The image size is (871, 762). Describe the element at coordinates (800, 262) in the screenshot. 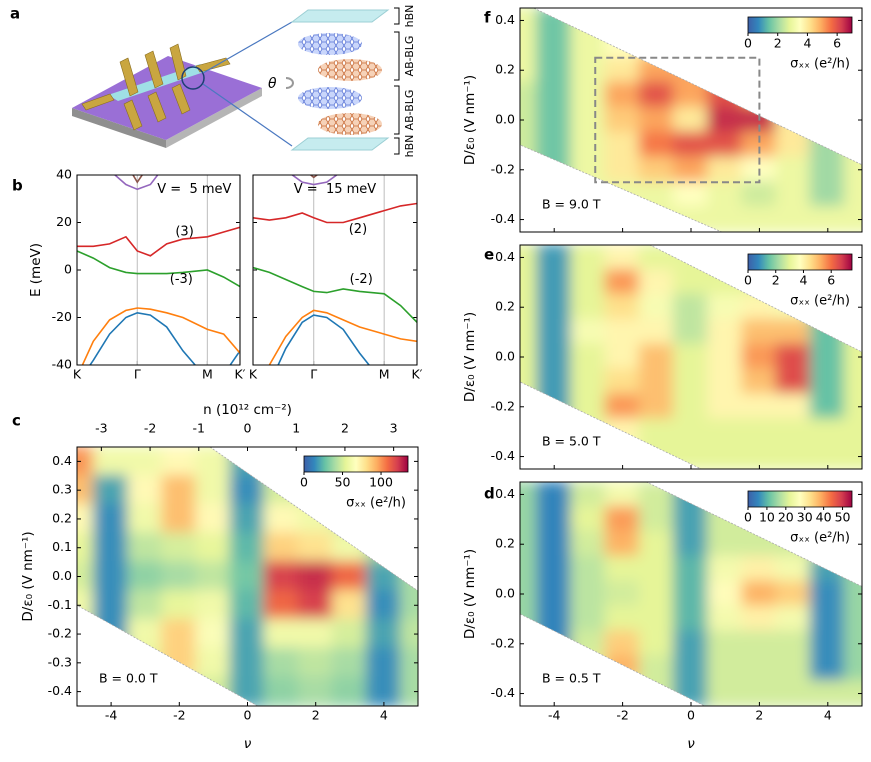

I see `colorbar` at that location.